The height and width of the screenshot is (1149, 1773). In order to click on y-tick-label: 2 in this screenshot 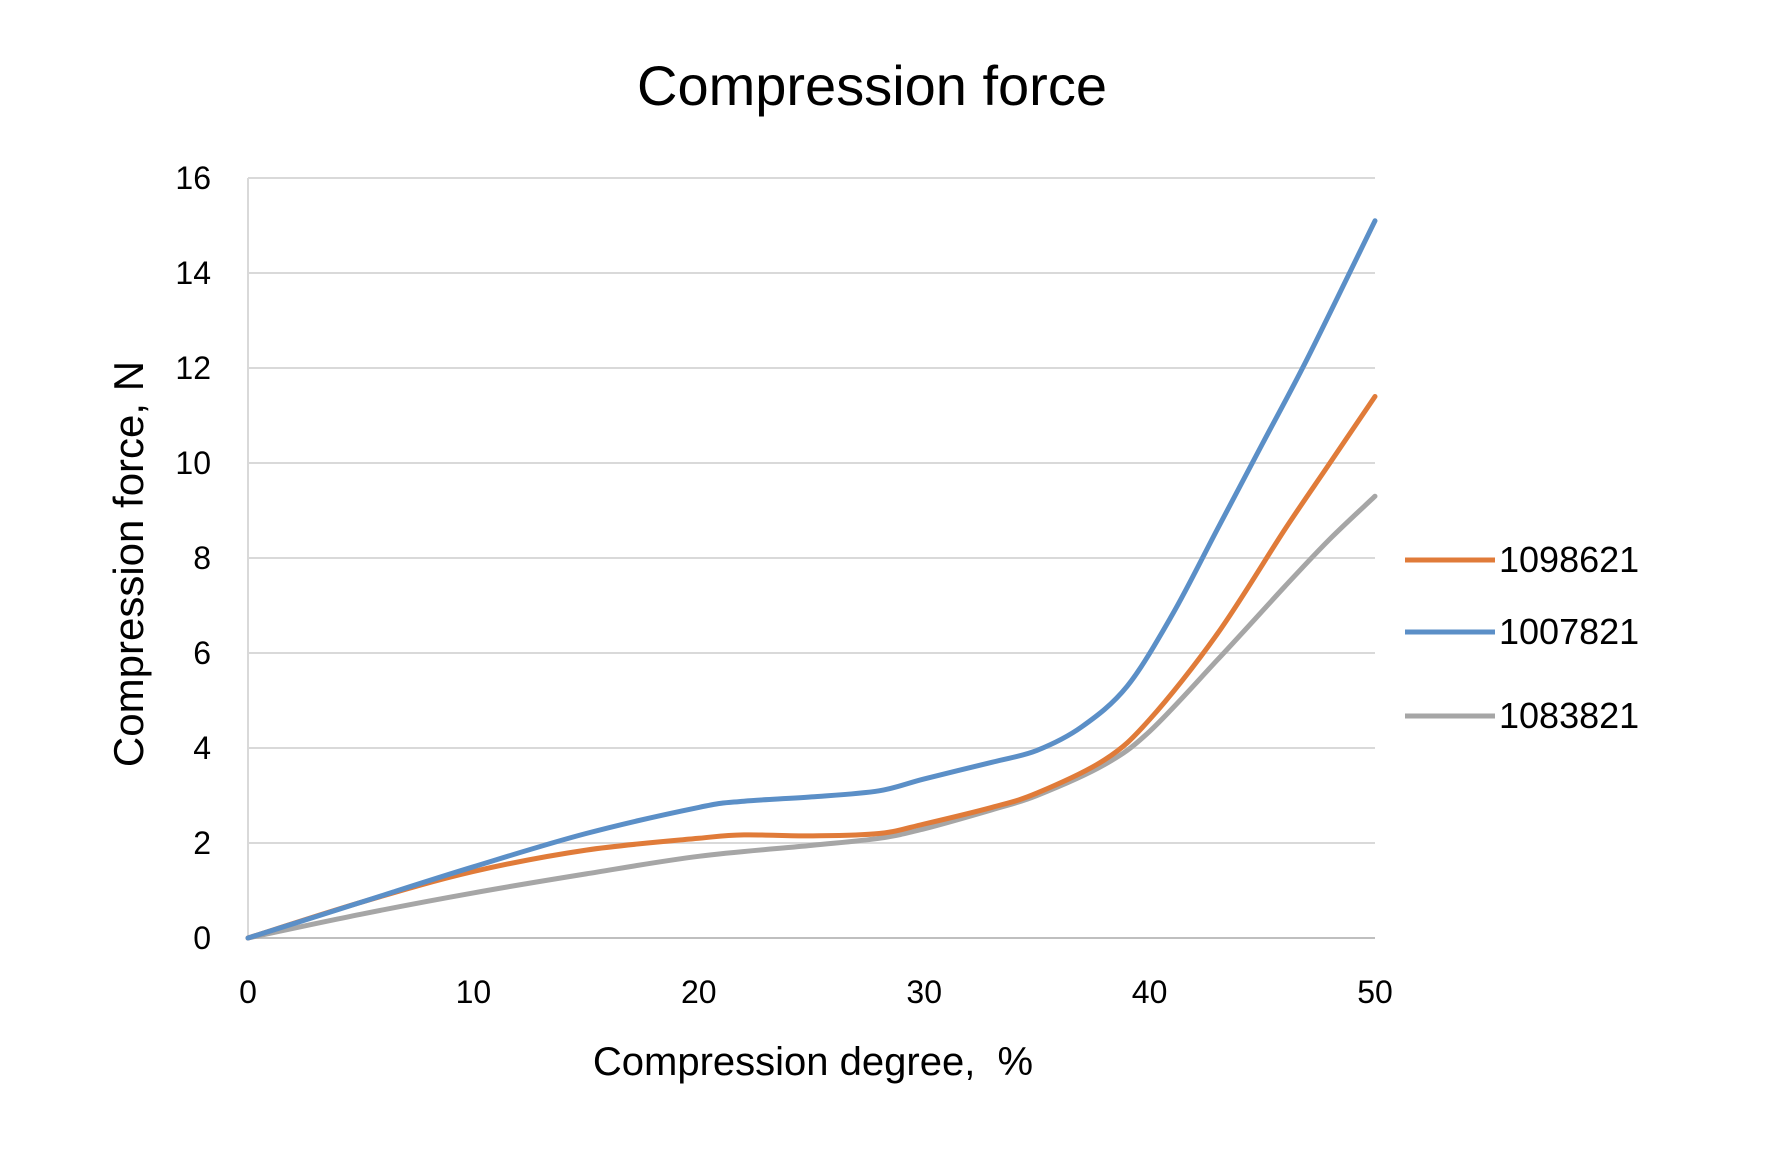, I will do `click(202, 843)`.